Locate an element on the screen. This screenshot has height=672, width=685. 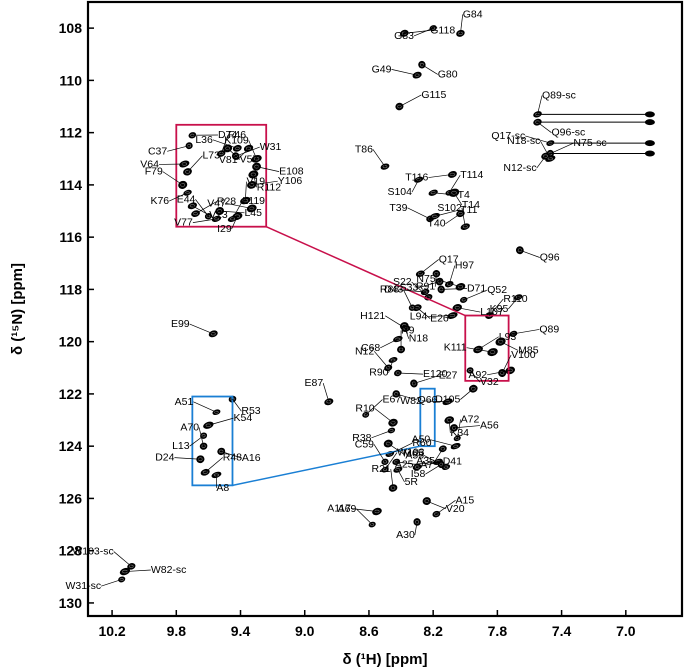
peak-label: V81 is located at coordinates (228, 160).